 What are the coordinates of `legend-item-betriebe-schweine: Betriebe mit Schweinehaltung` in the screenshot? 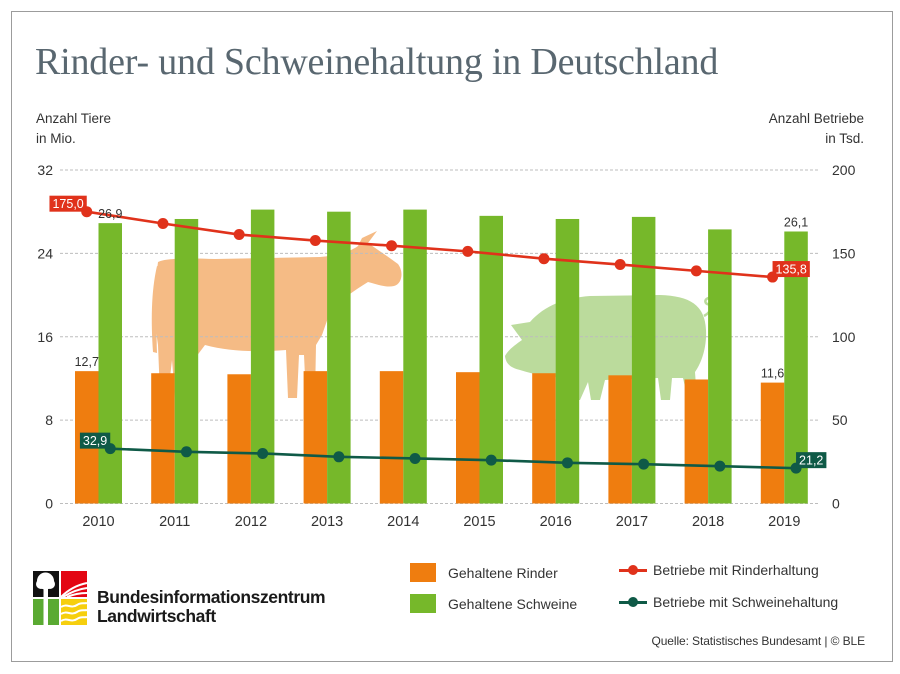 It's located at (728, 602).